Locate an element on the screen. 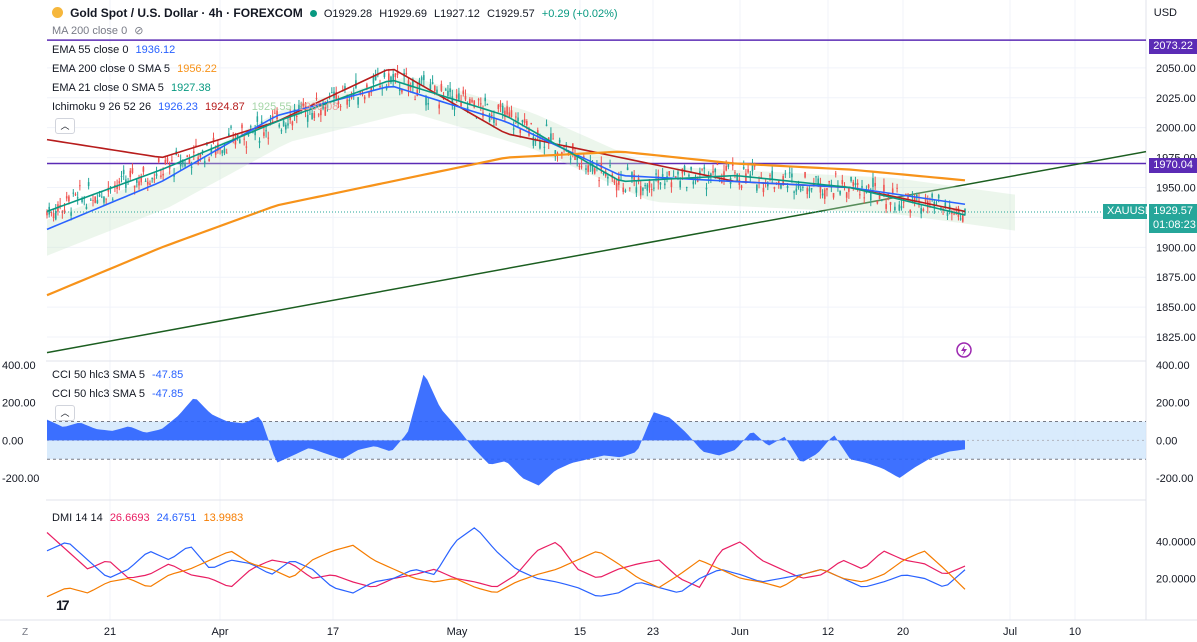 This screenshot has height=642, width=1197. open-value: O1929.28 is located at coordinates (348, 14).